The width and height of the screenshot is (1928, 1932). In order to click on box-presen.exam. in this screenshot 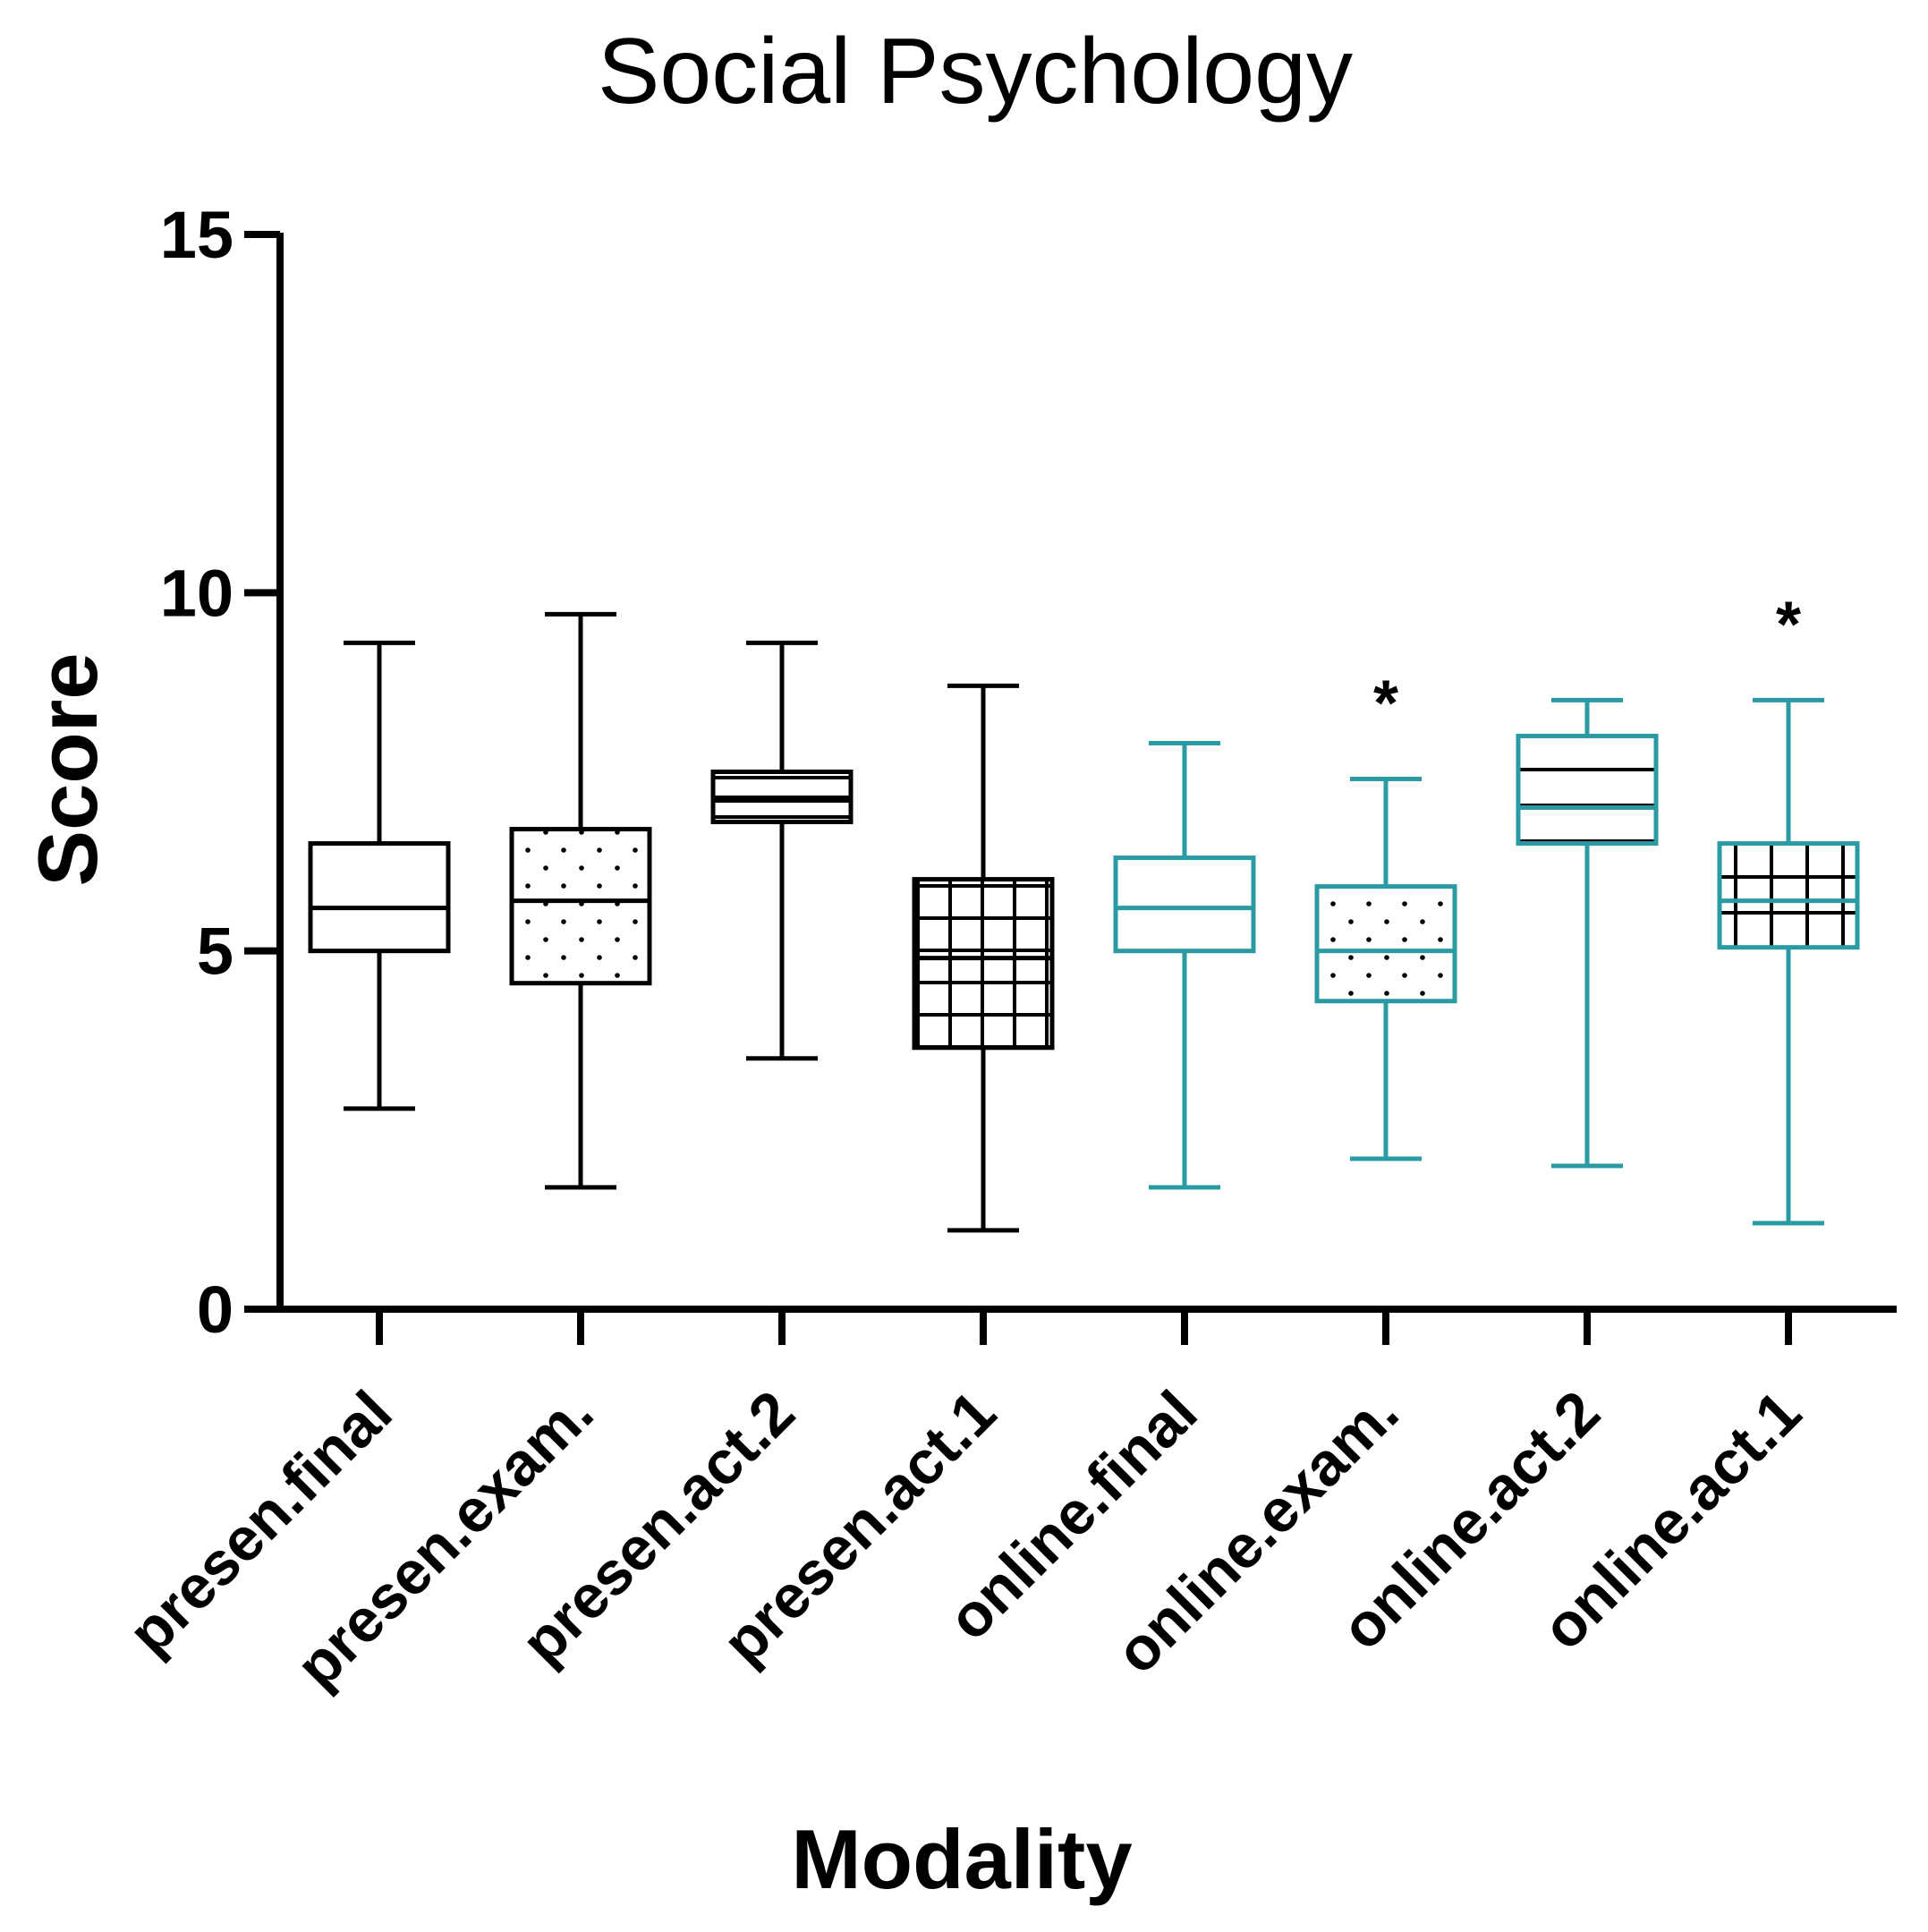, I will do `click(580, 900)`.